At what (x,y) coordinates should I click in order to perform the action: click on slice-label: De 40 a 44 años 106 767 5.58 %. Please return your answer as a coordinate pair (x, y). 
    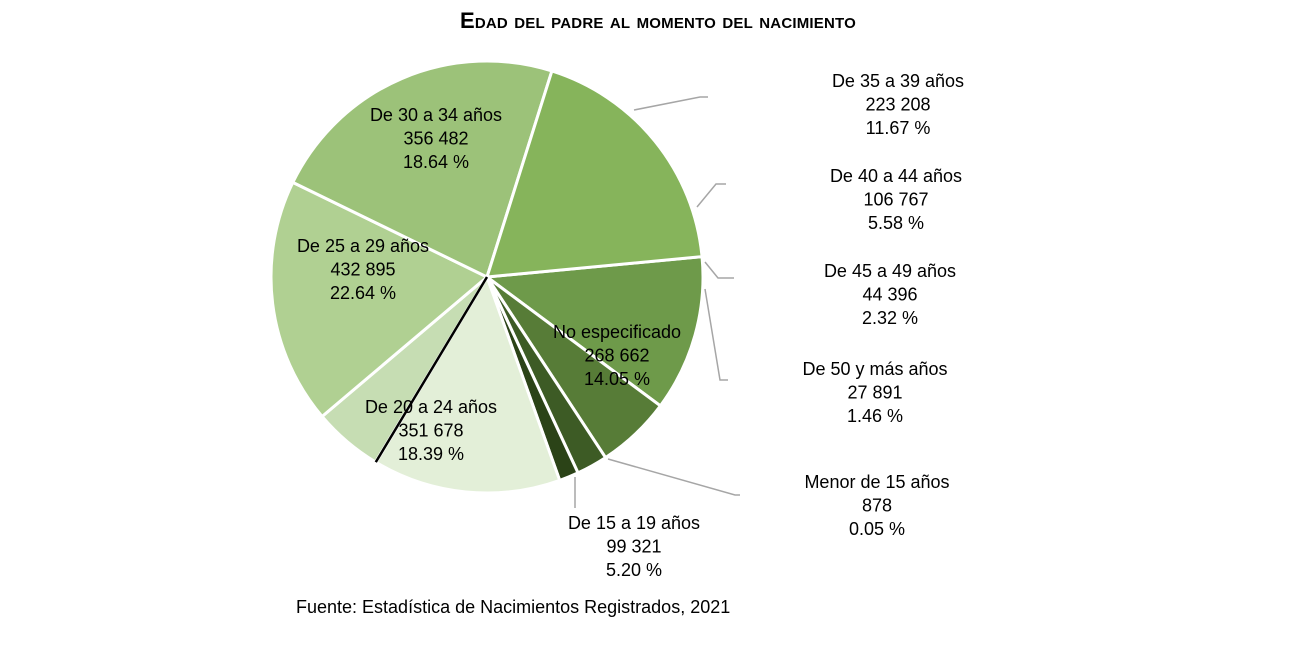
    Looking at the image, I should click on (896, 199).